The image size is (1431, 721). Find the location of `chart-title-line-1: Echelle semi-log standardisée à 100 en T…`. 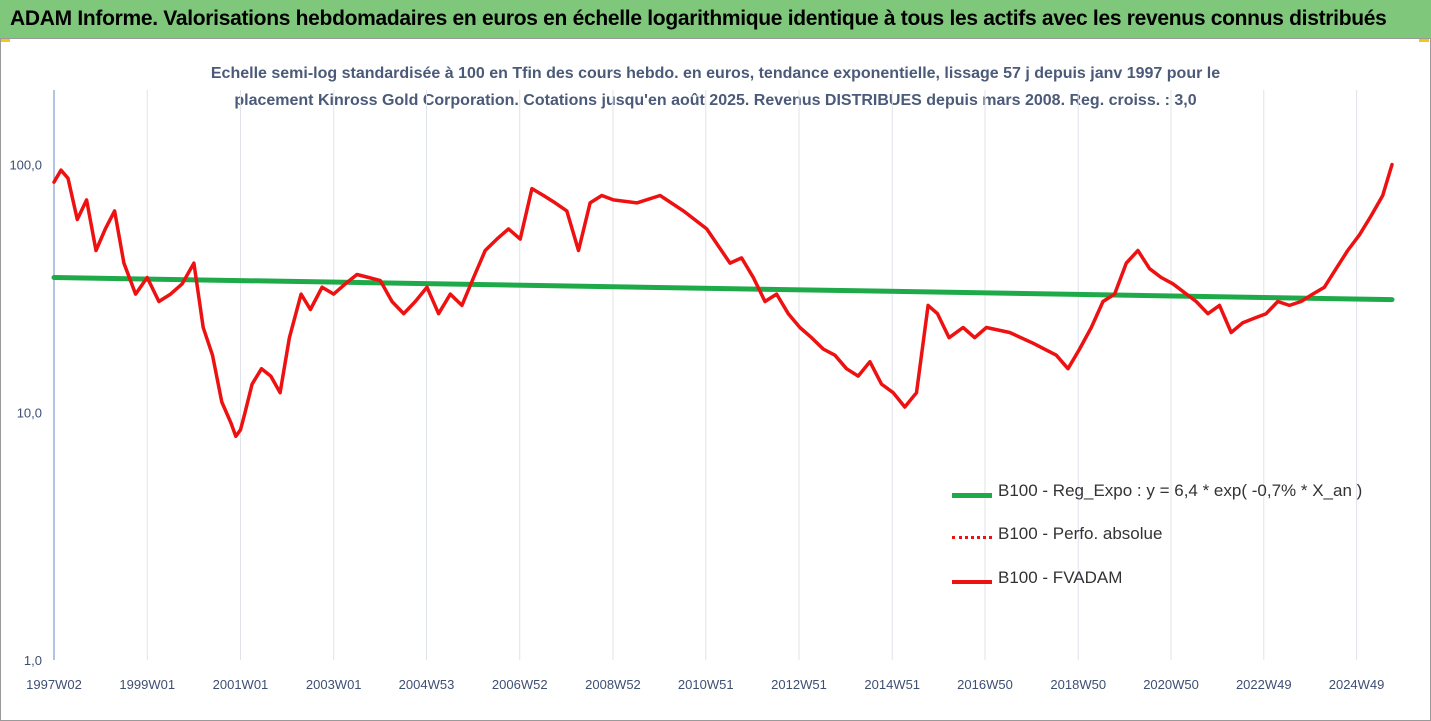

chart-title-line-1: Echelle semi-log standardisée à 100 en T… is located at coordinates (715, 73).